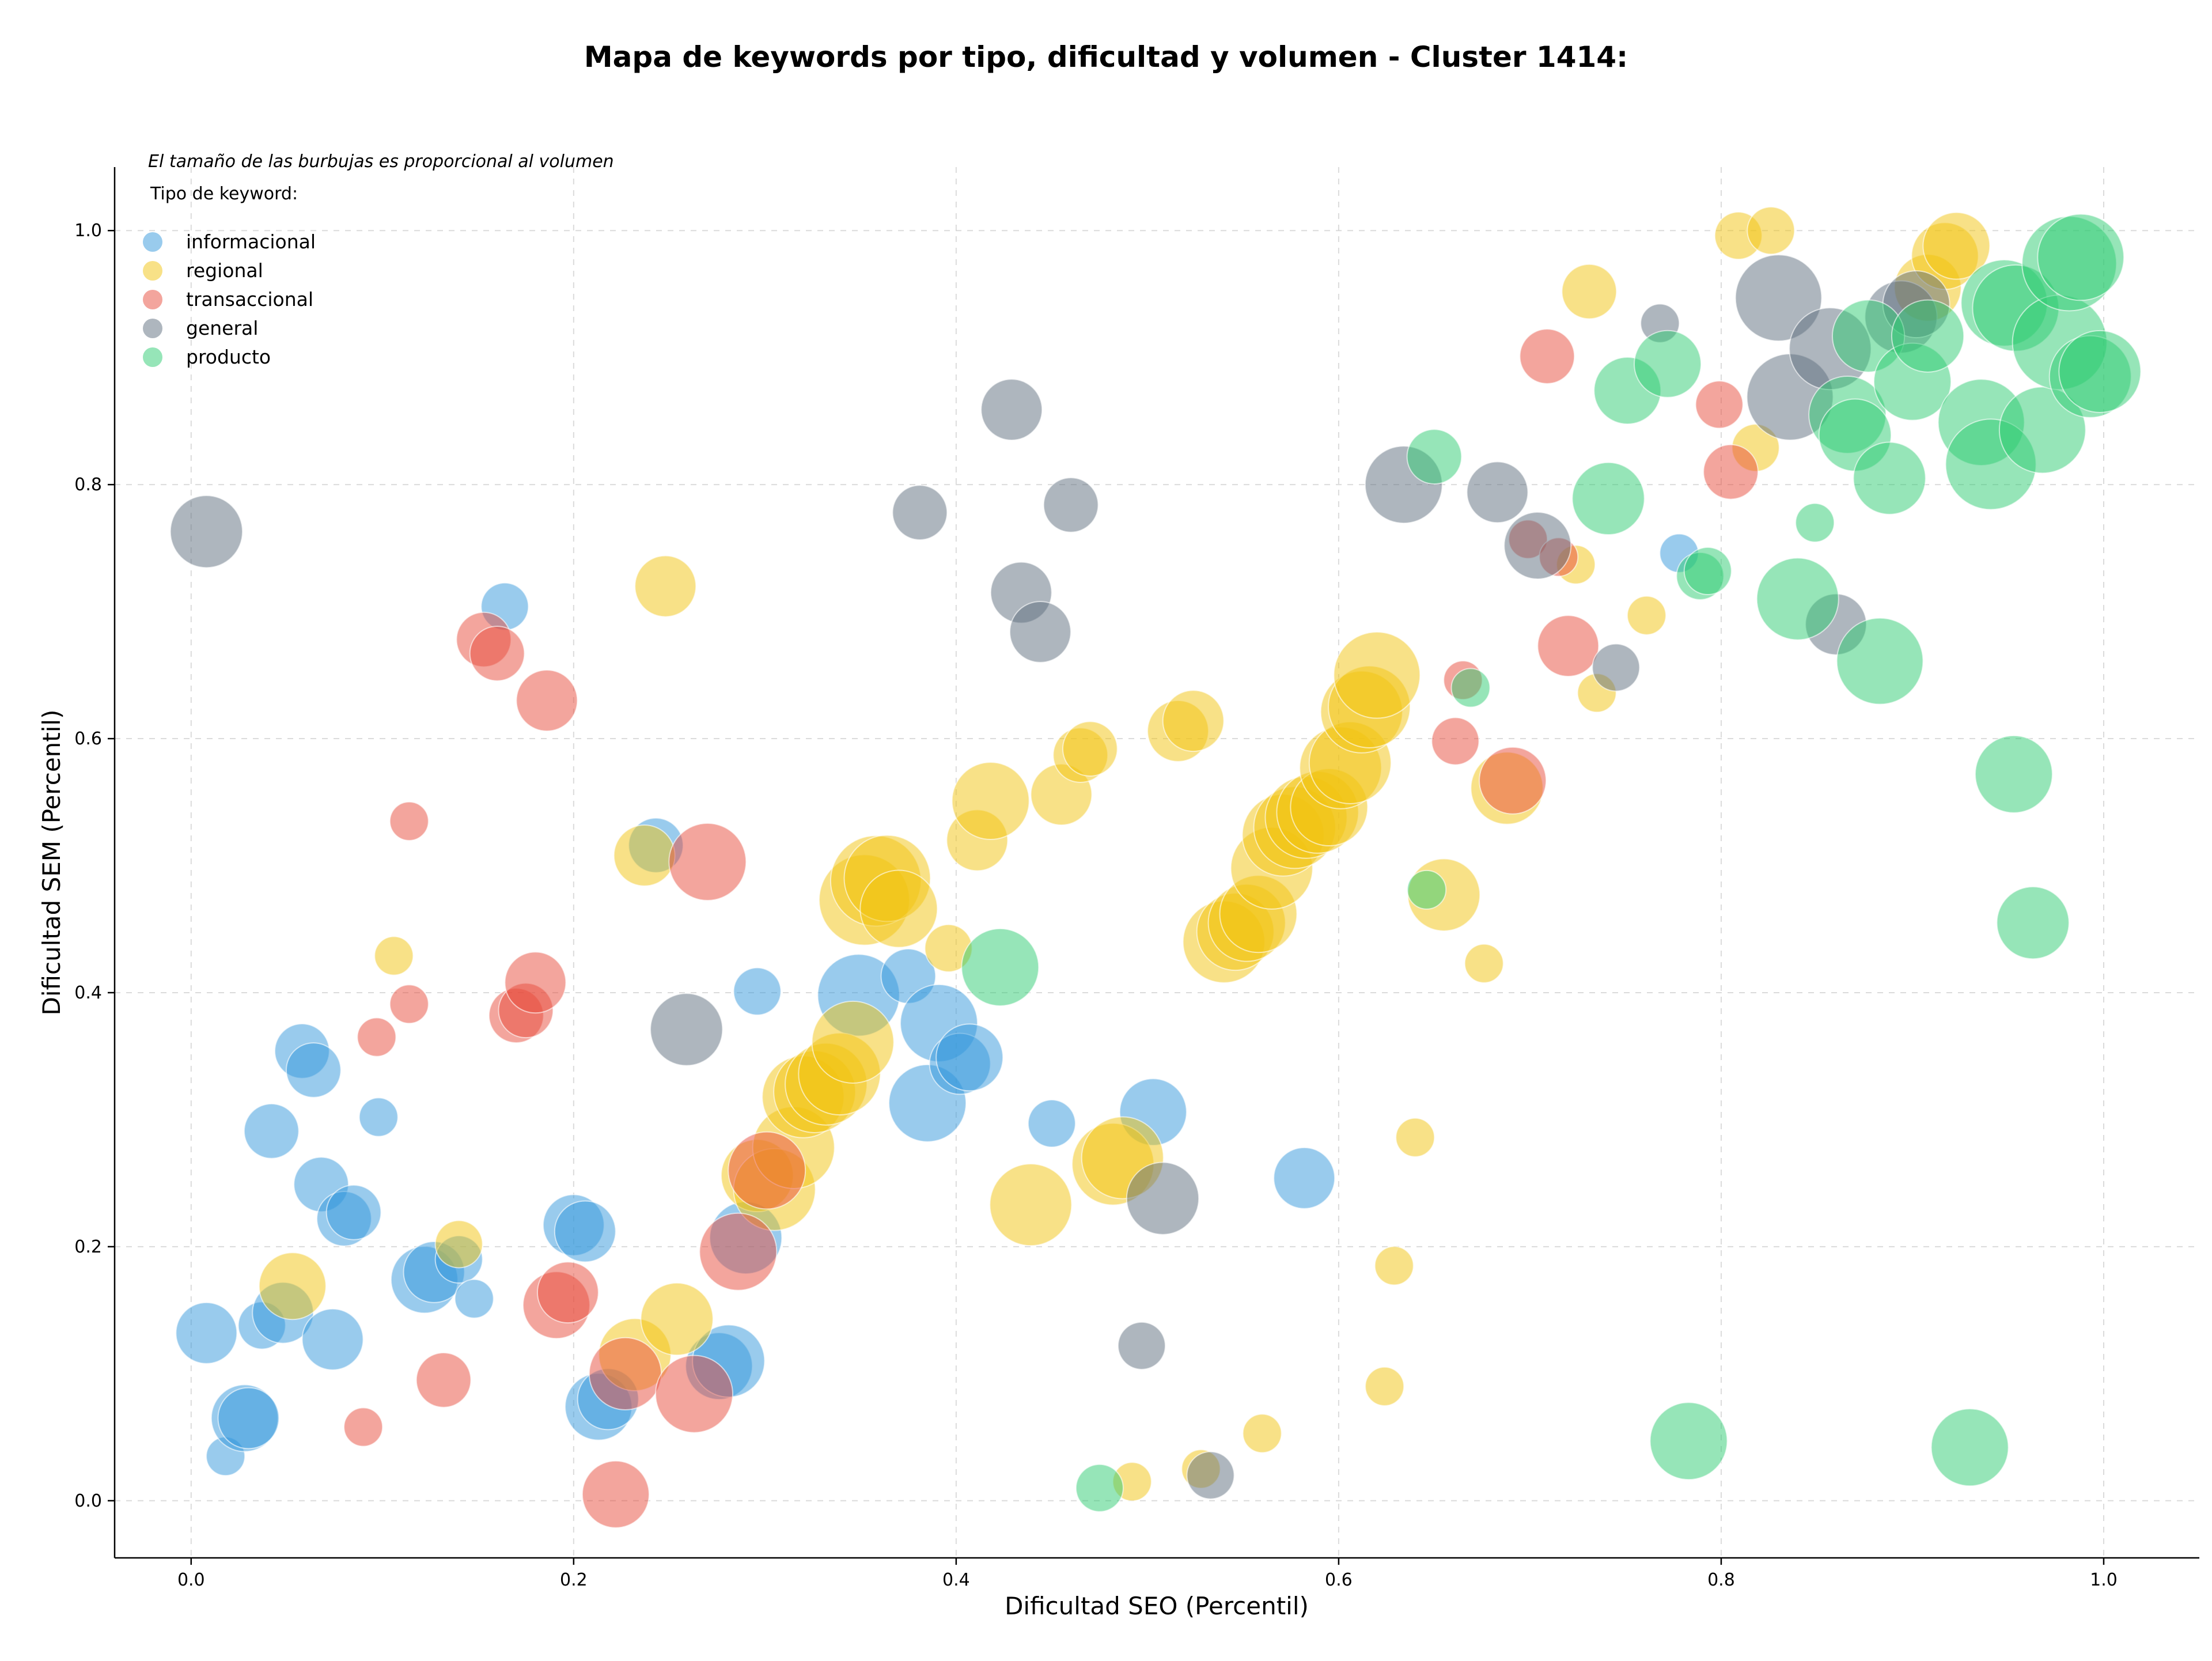  What do you see at coordinates (152, 299) in the screenshot?
I see `legend-marker-transaccional` at bounding box center [152, 299].